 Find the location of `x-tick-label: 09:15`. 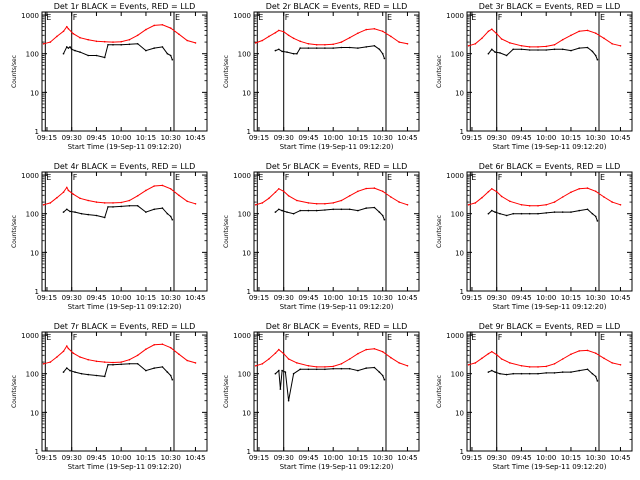

x-tick-label: 09:15 is located at coordinates (259, 458).